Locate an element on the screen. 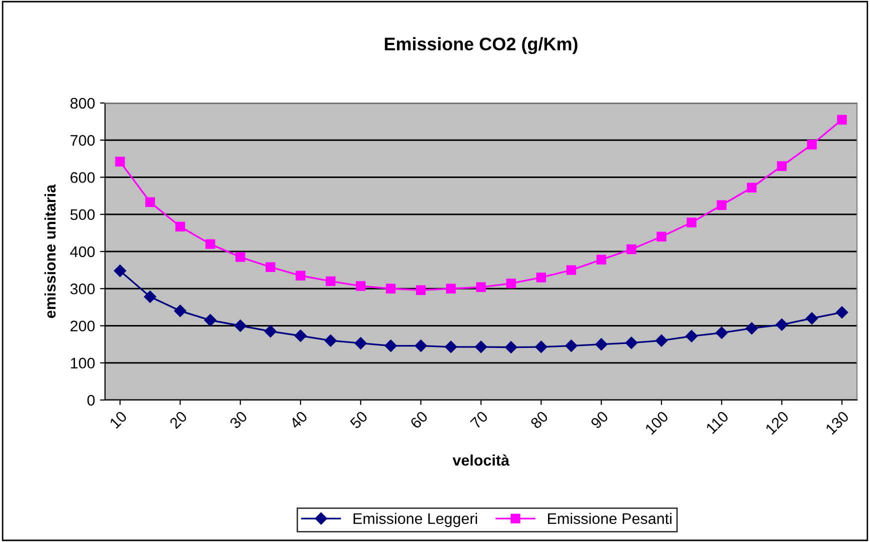 The width and height of the screenshot is (870, 542). legend-label: Emissione Leggeri is located at coordinates (416, 520).